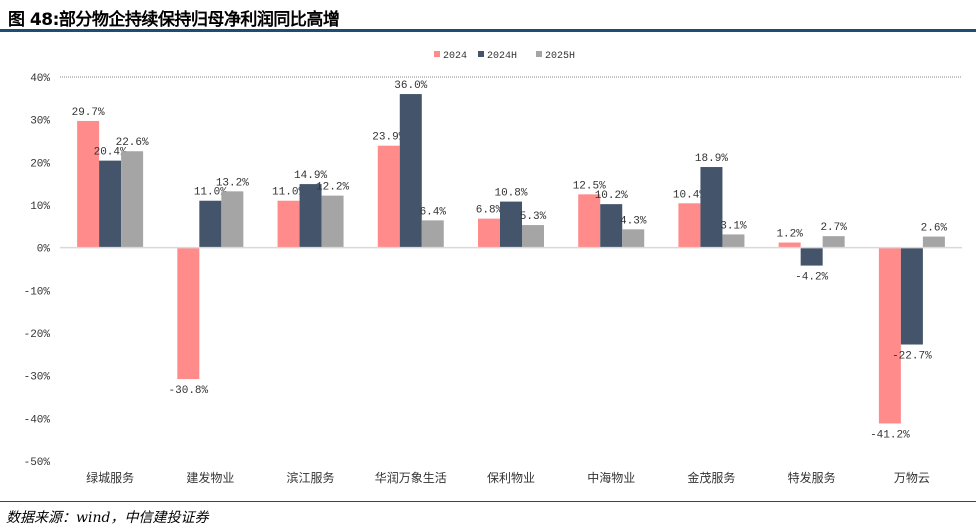 Image resolution: width=976 pixels, height=531 pixels. What do you see at coordinates (488, 501) in the screenshot?
I see `footer-divider` at bounding box center [488, 501].